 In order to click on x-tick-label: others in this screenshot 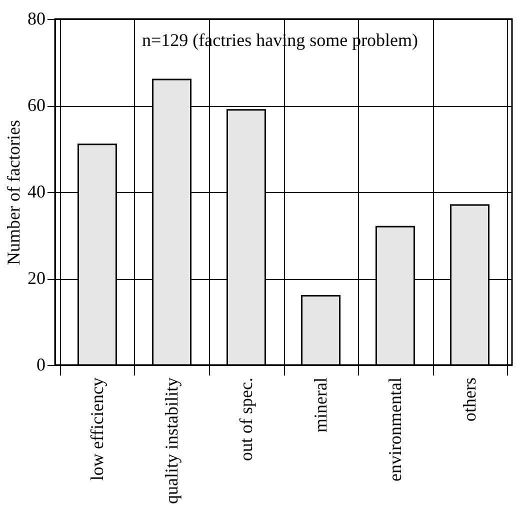, I will do `click(469, 400)`.